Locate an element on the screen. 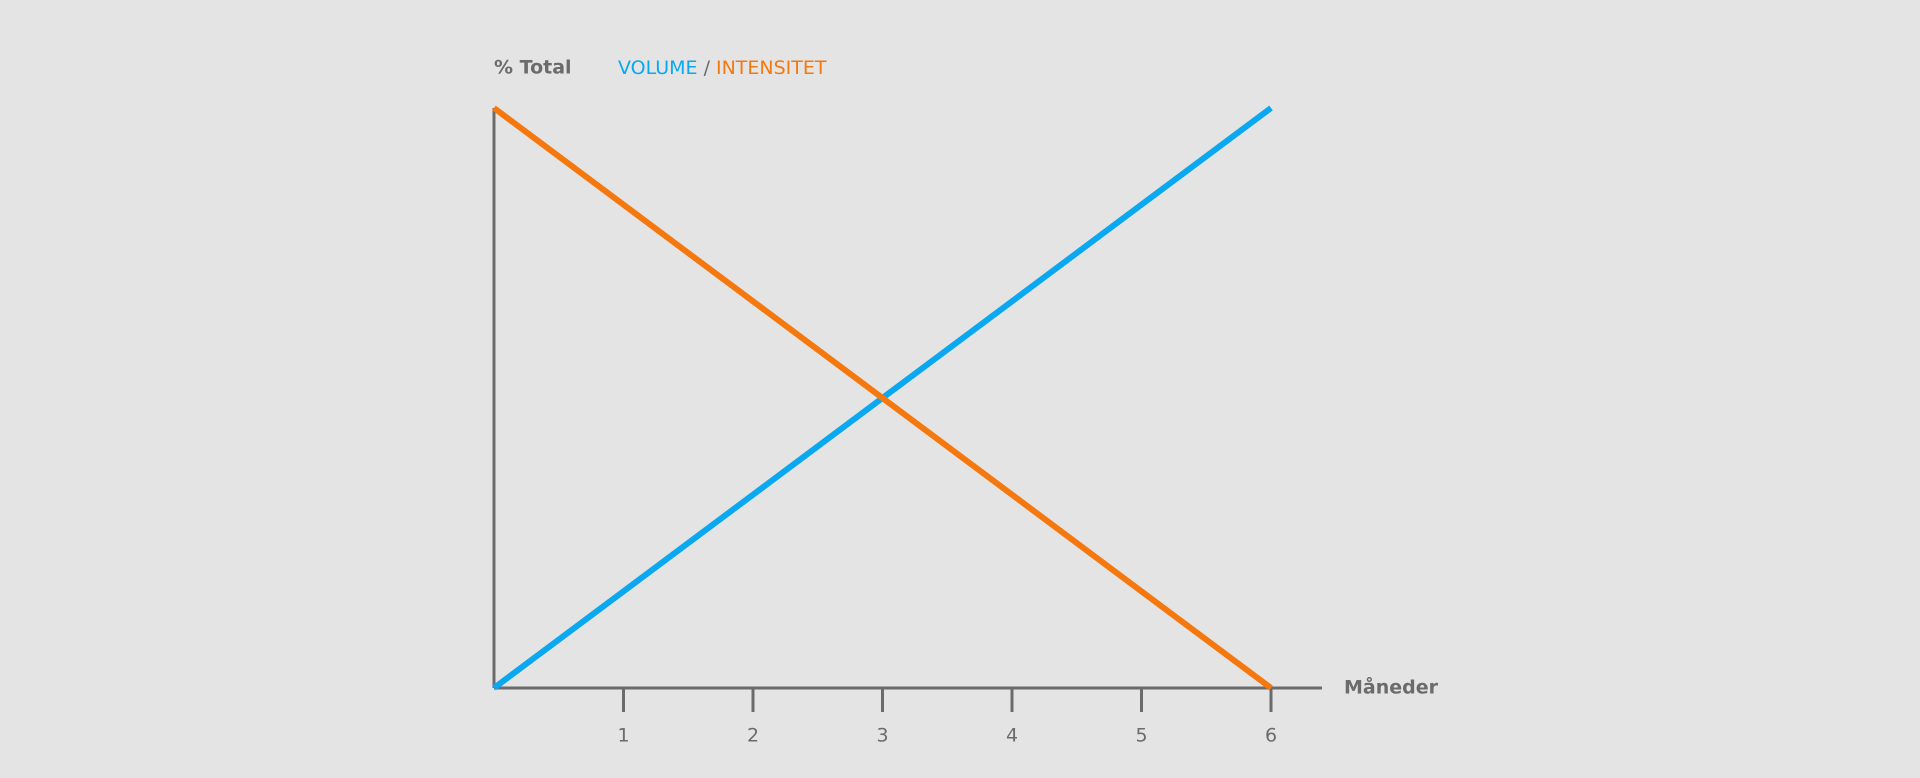 The height and width of the screenshot is (778, 1920). x-tick-label: 4 is located at coordinates (1012, 736).